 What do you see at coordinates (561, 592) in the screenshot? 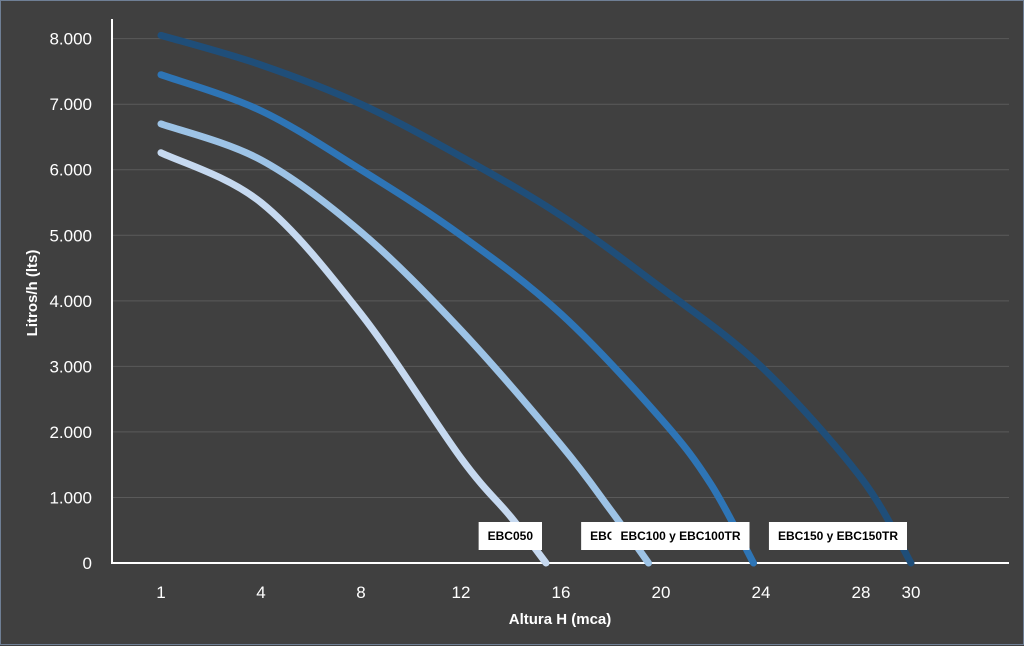
I see `x-tick-label: 16` at bounding box center [561, 592].